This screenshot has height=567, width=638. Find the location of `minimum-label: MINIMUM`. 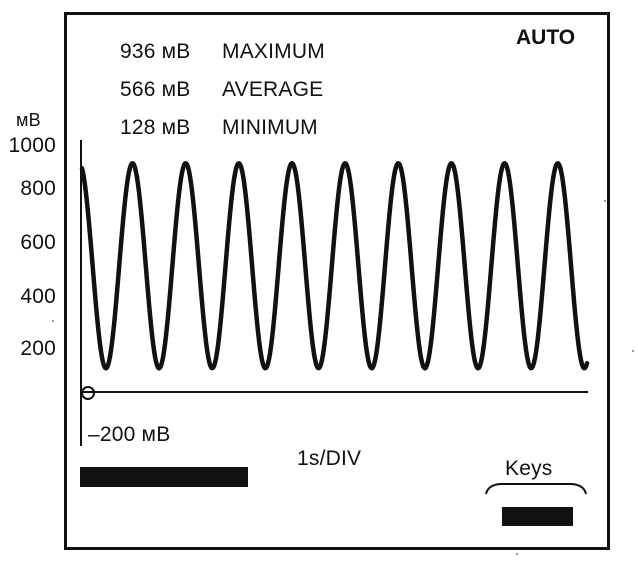

minimum-label: MINIMUM is located at coordinates (270, 127).